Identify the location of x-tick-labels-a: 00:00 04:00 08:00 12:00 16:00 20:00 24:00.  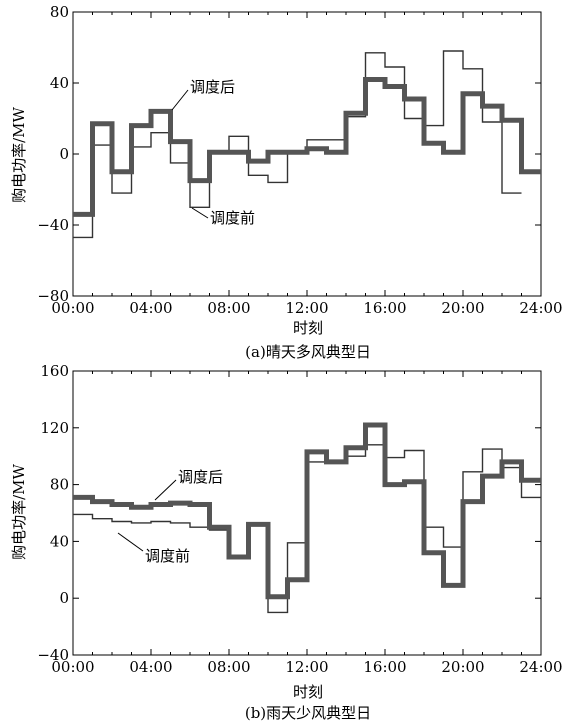
(306, 308).